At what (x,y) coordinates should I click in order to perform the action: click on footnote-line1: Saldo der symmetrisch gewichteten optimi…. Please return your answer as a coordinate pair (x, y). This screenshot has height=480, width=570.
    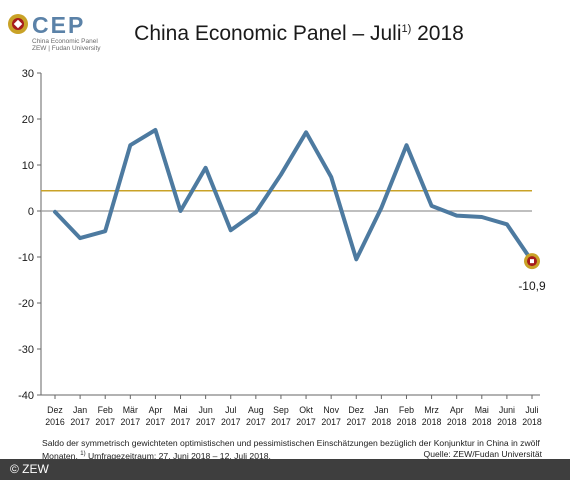
    Looking at the image, I should click on (291, 443).